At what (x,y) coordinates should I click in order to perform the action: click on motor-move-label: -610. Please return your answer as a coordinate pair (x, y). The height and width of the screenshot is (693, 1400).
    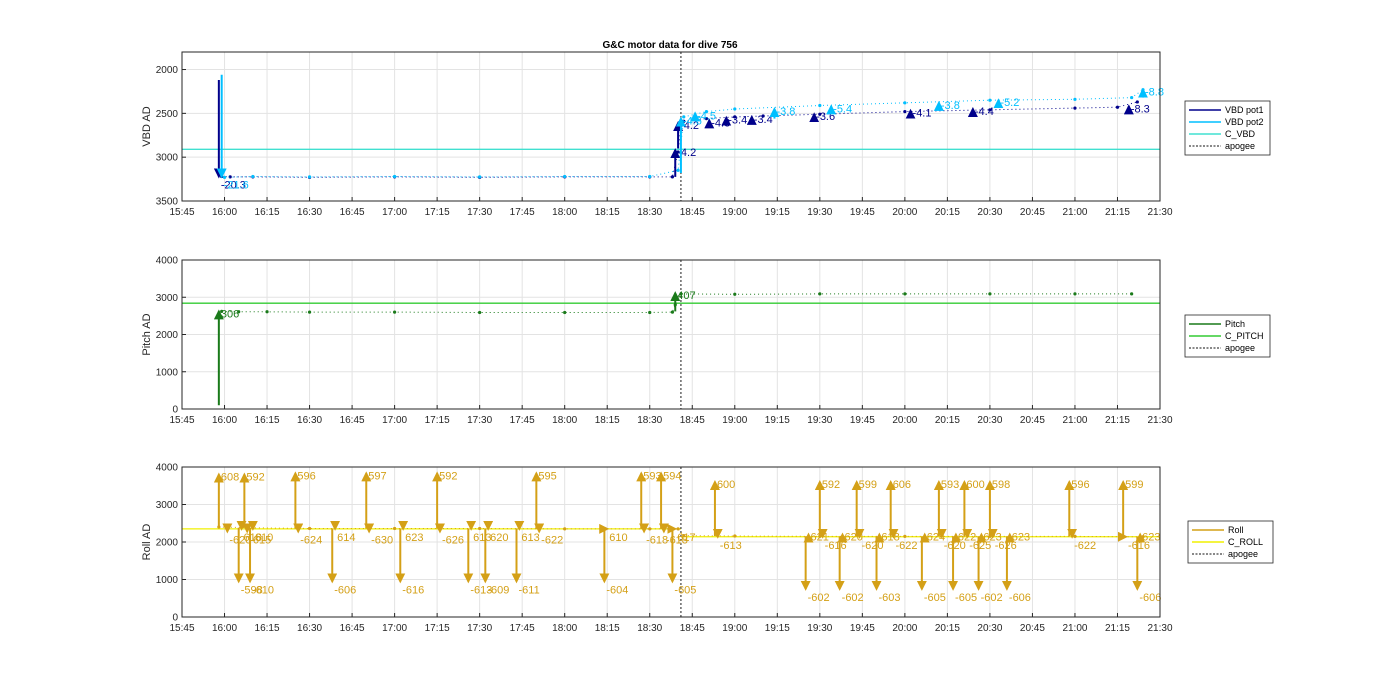
    Looking at the image, I should click on (263, 590).